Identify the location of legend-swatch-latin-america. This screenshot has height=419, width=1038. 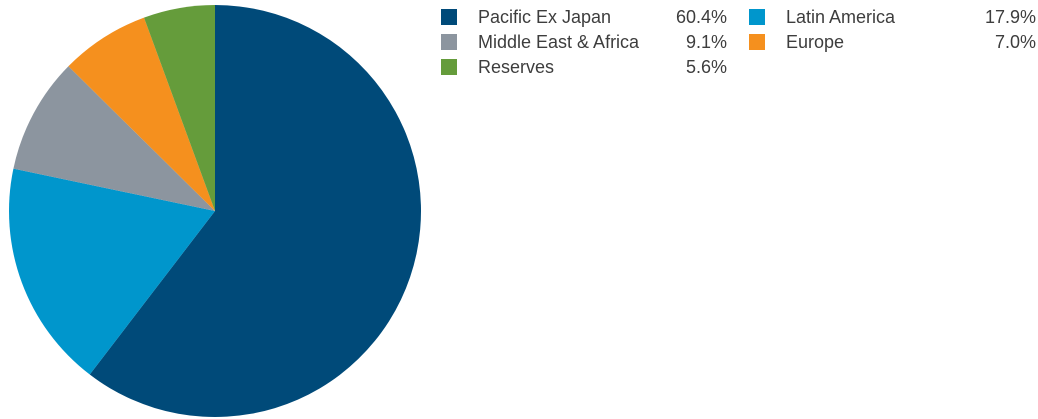
(757, 17).